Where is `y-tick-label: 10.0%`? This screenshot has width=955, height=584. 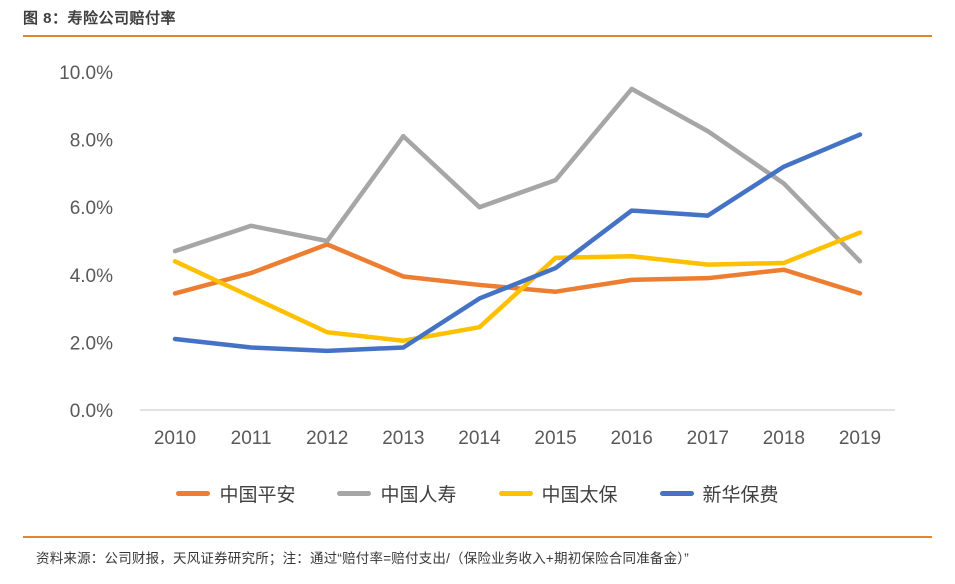
y-tick-label: 10.0% is located at coordinates (86, 73).